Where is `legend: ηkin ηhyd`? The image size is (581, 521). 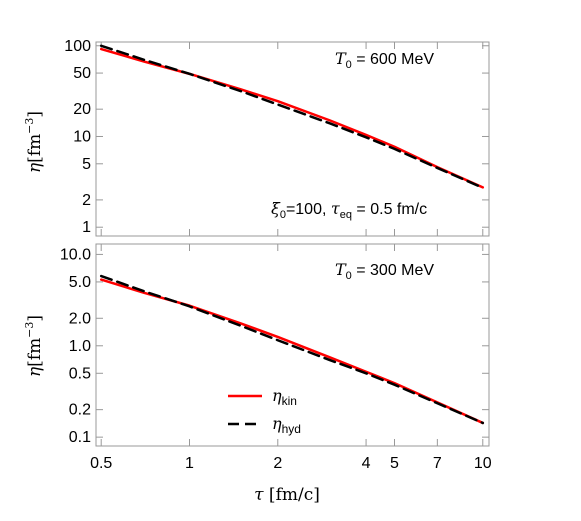 legend: ηkin ηhyd is located at coordinates (264, 411).